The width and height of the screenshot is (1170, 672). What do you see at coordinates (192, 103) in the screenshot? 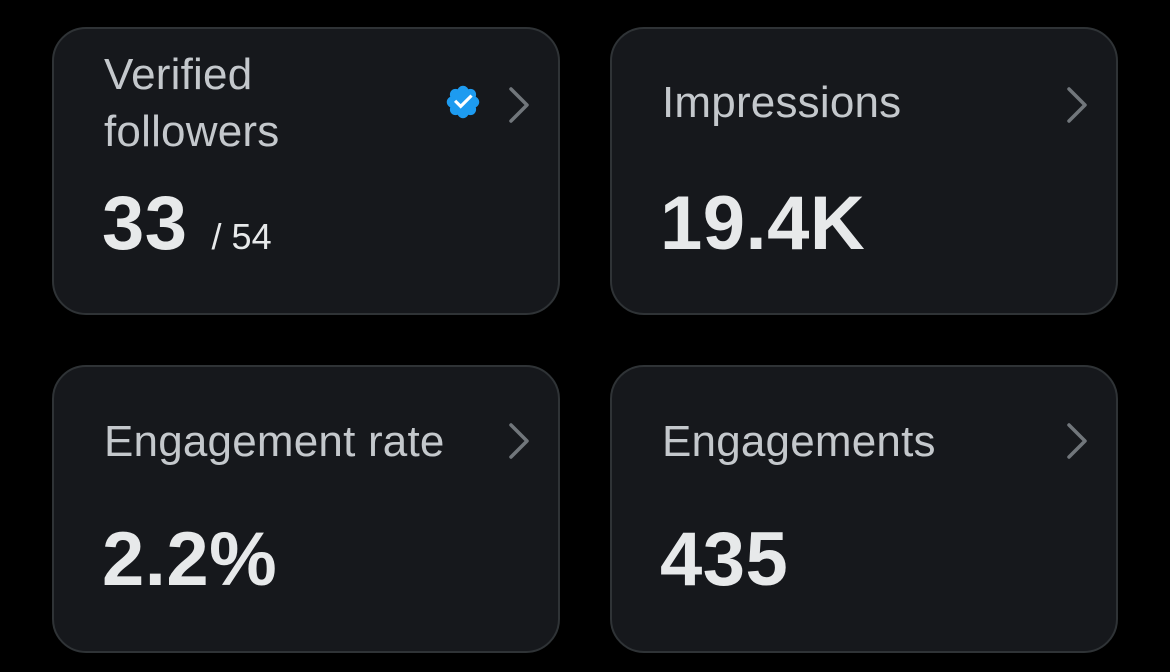
I see `card-label: Verified followers` at bounding box center [192, 103].